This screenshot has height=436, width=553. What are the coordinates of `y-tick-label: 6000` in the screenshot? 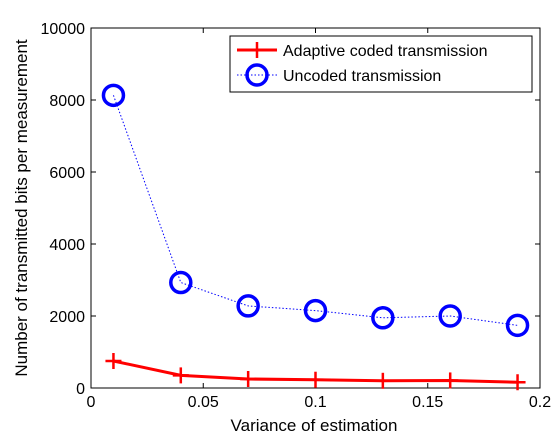 It's located at (67, 173).